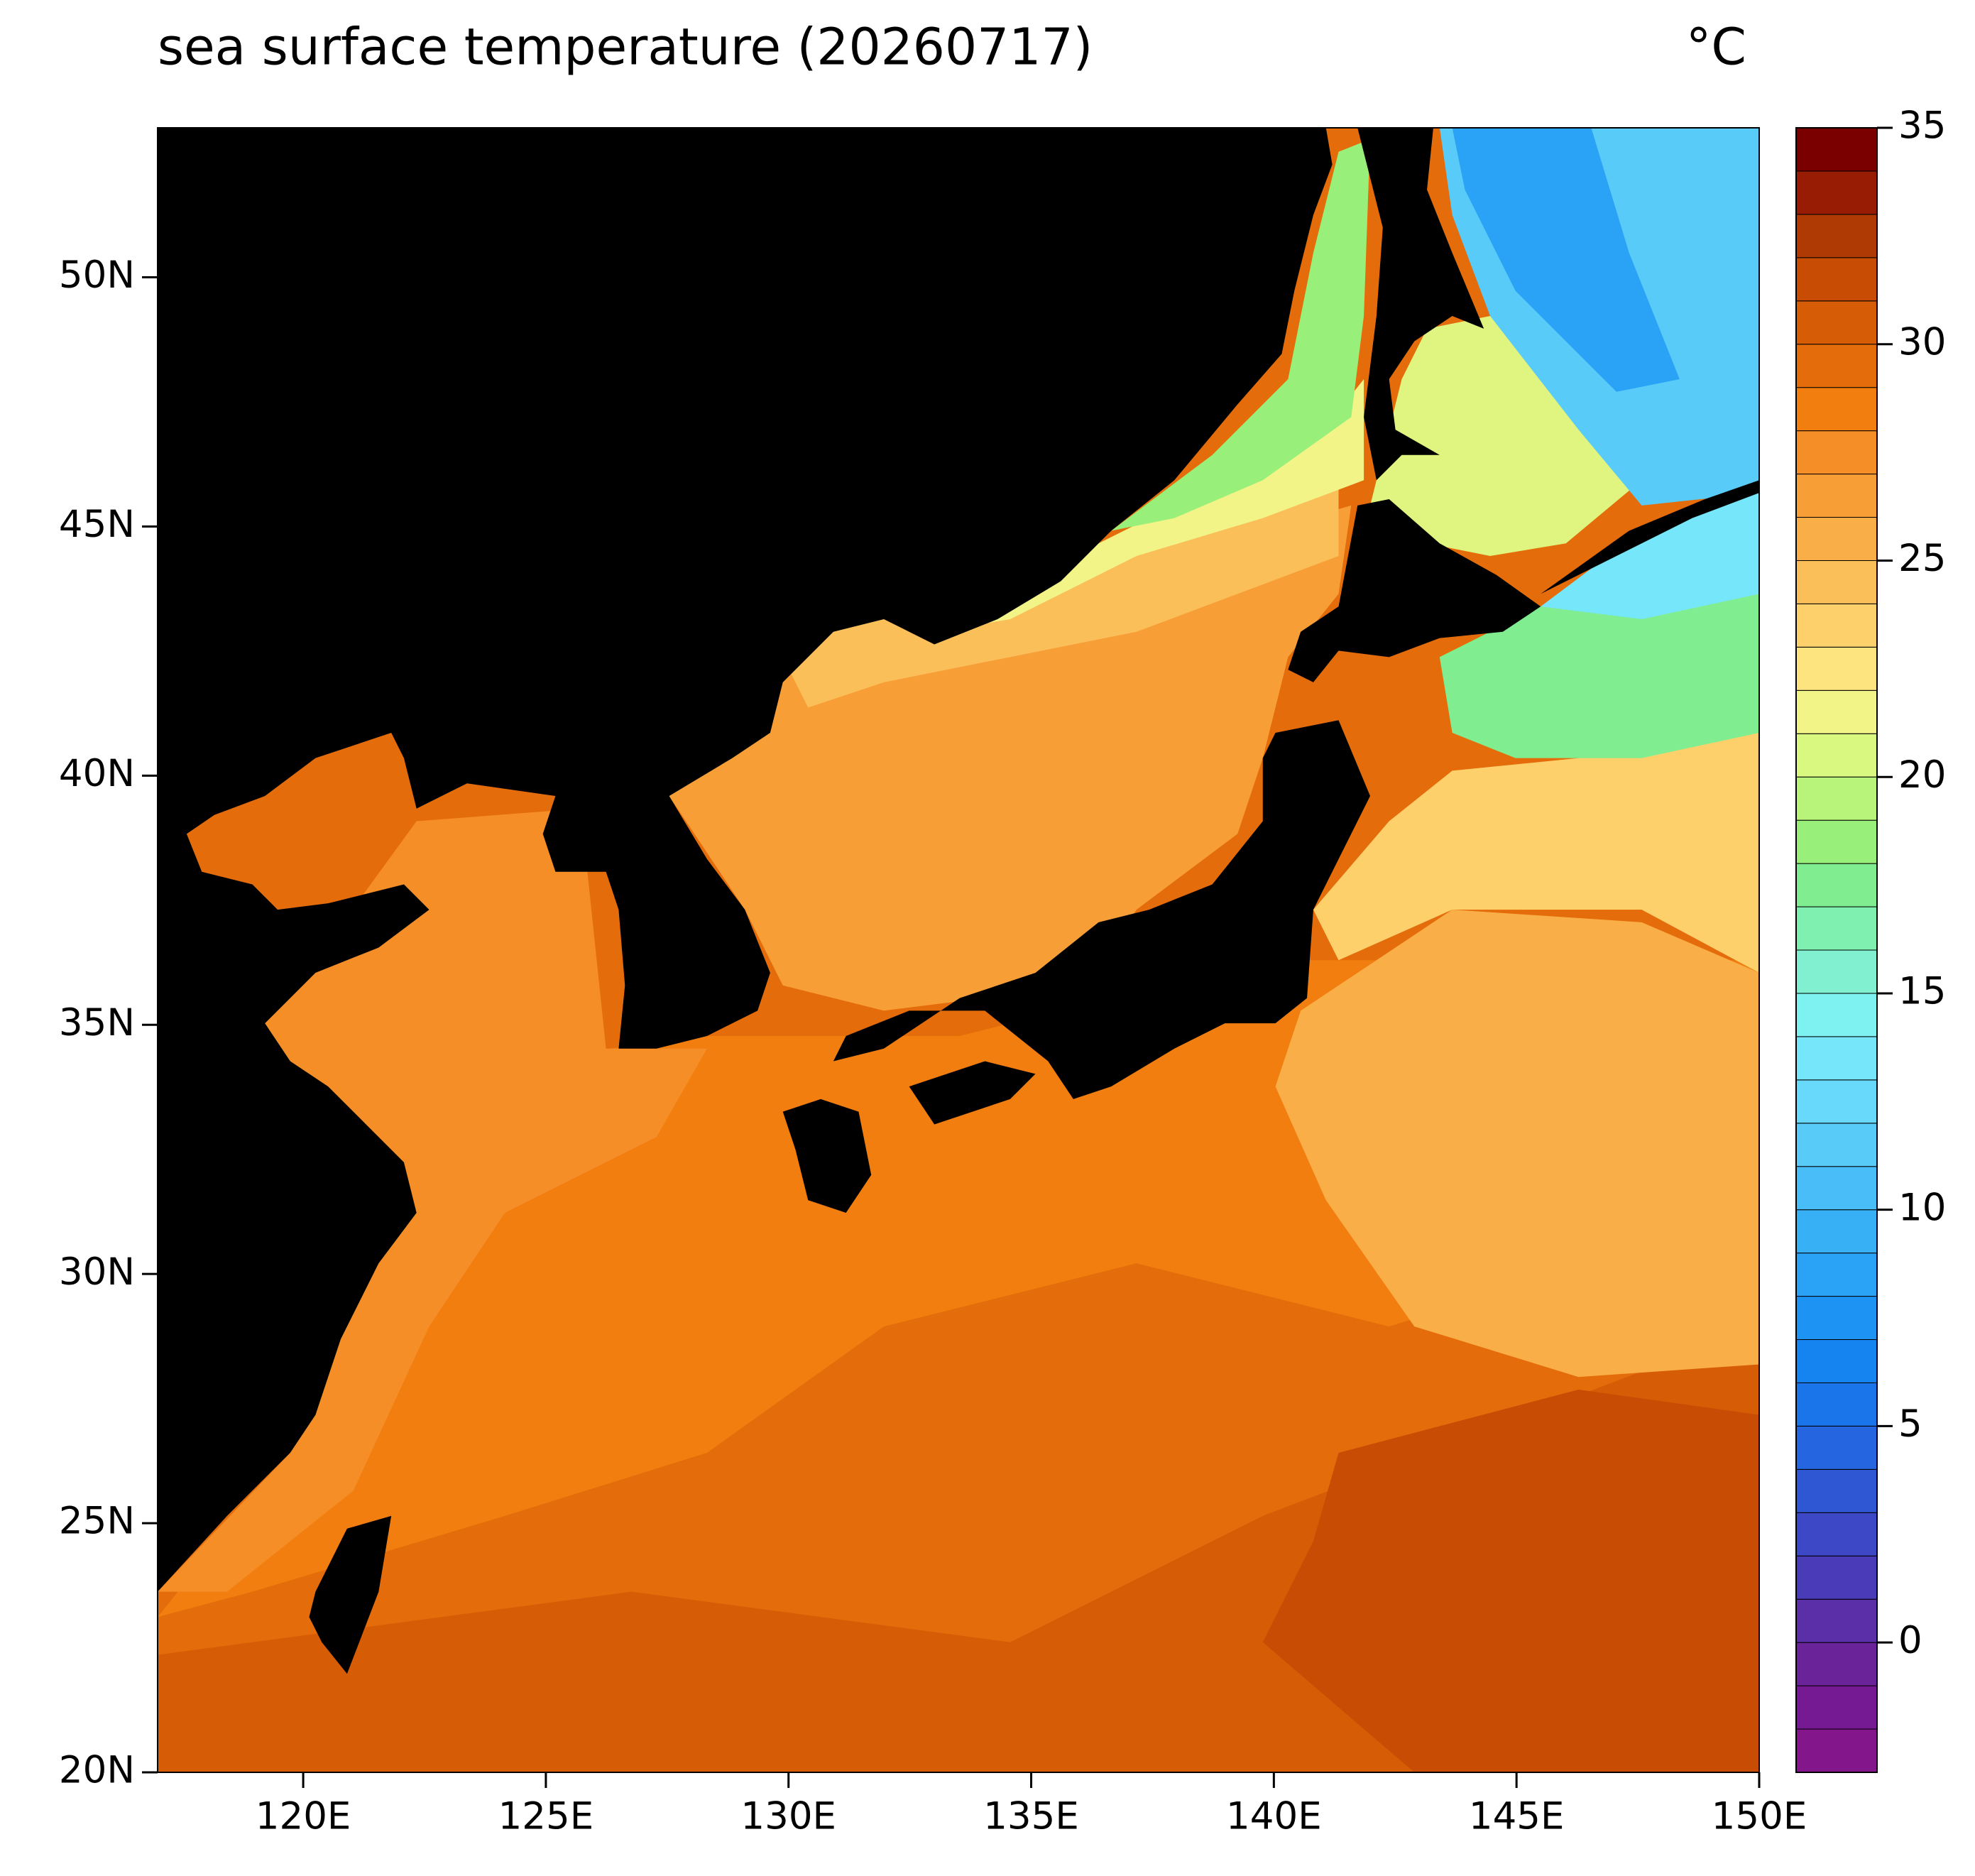 This screenshot has height=1876, width=1975. What do you see at coordinates (1910, 1640) in the screenshot?
I see `colorbar-tick-label: 0` at bounding box center [1910, 1640].